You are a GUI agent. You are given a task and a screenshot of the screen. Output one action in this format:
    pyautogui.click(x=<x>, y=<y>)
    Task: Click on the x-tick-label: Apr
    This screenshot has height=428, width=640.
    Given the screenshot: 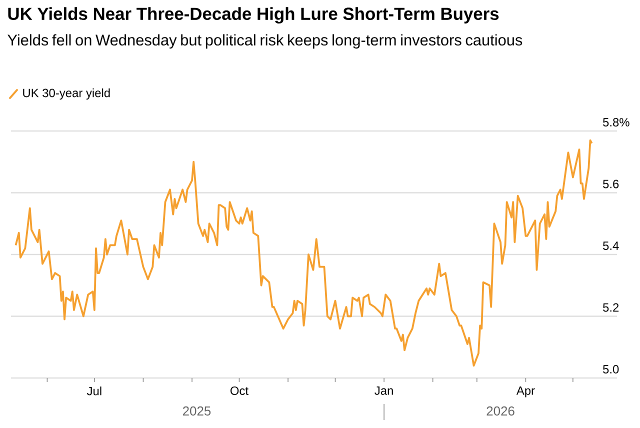 What is the action you would take?
    pyautogui.click(x=525, y=392)
    